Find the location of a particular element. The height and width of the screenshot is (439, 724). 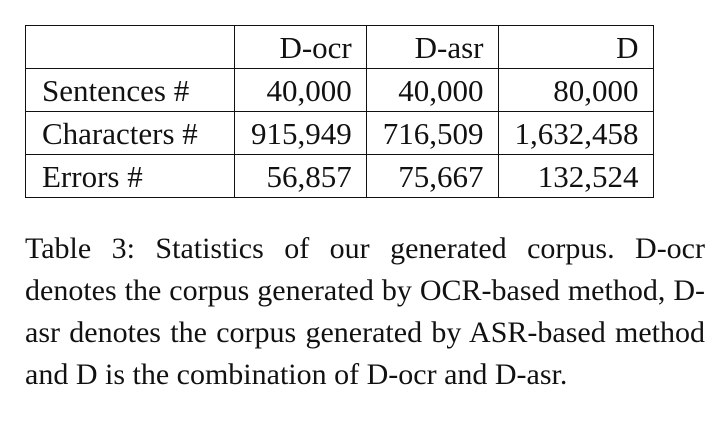

cell-characters-d-asr: 716,509 is located at coordinates (432, 133).